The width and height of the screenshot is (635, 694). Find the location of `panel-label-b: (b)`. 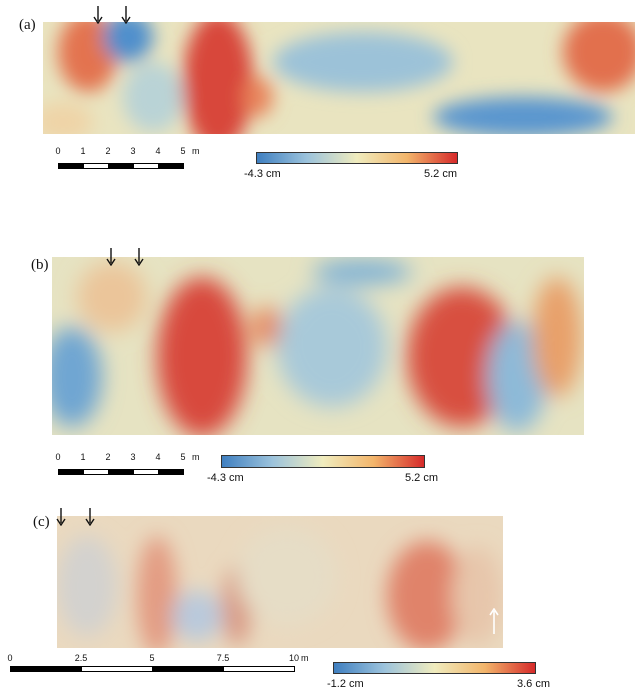

panel-label-b: (b) is located at coordinates (40, 265).